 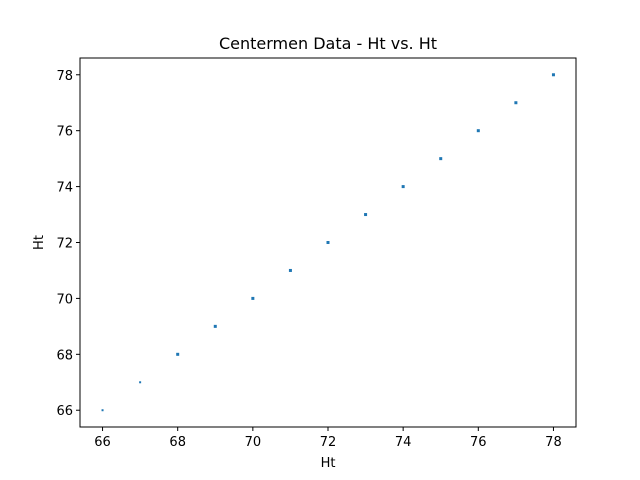 I want to click on x-tick-label: 66, so click(x=102, y=442).